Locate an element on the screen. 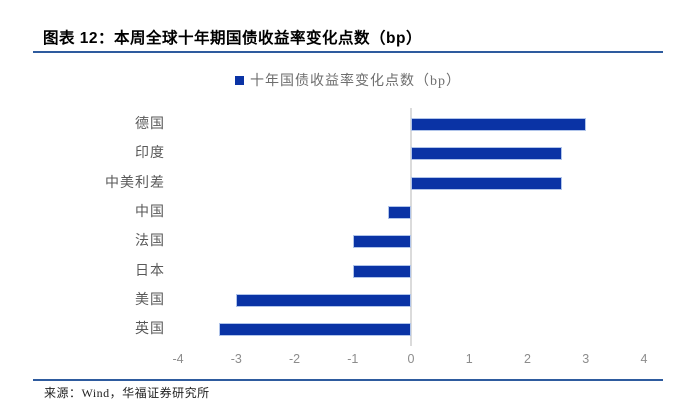 The image size is (688, 401). legend: 十年国债收益率变化点数（bp） is located at coordinates (348, 80).